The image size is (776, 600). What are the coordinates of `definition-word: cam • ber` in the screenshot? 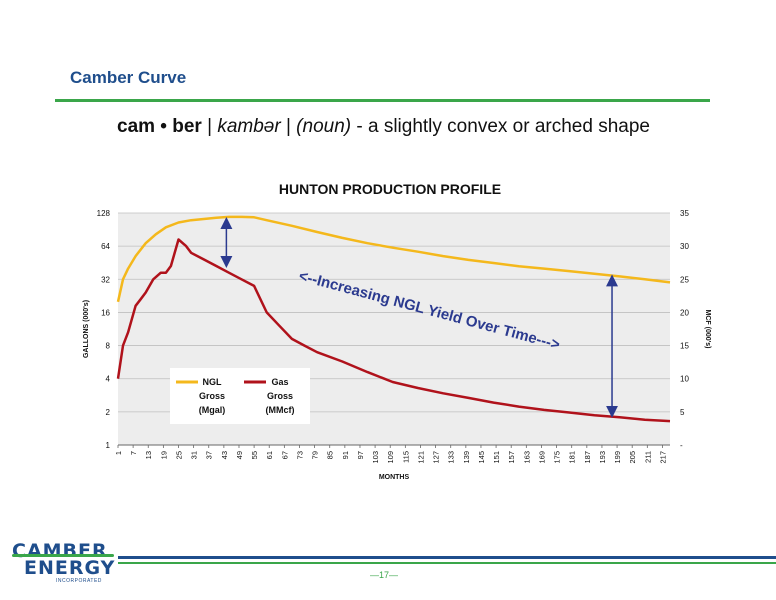 It's located at (159, 126).